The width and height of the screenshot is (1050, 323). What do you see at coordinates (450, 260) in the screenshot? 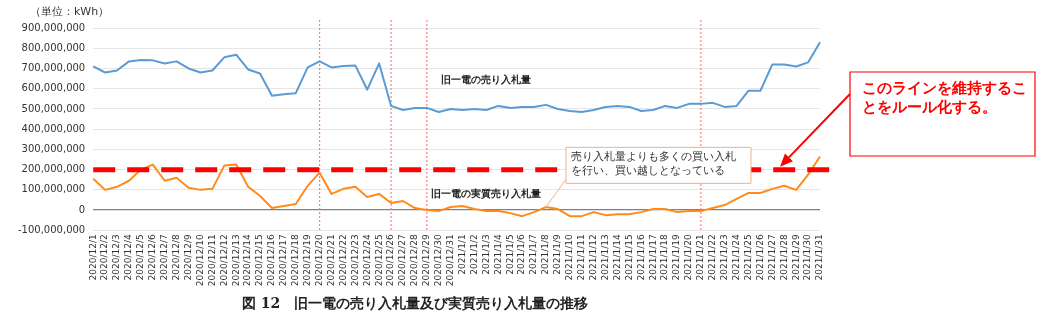
I see `x-tick-label: 2020/12/31` at bounding box center [450, 260].